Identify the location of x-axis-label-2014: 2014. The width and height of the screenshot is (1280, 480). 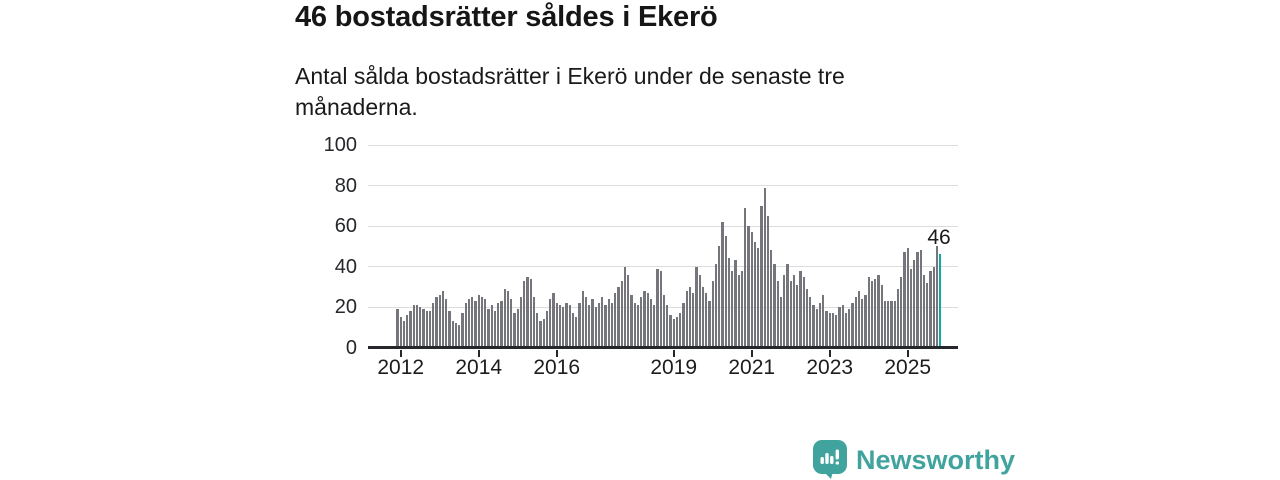
(479, 367).